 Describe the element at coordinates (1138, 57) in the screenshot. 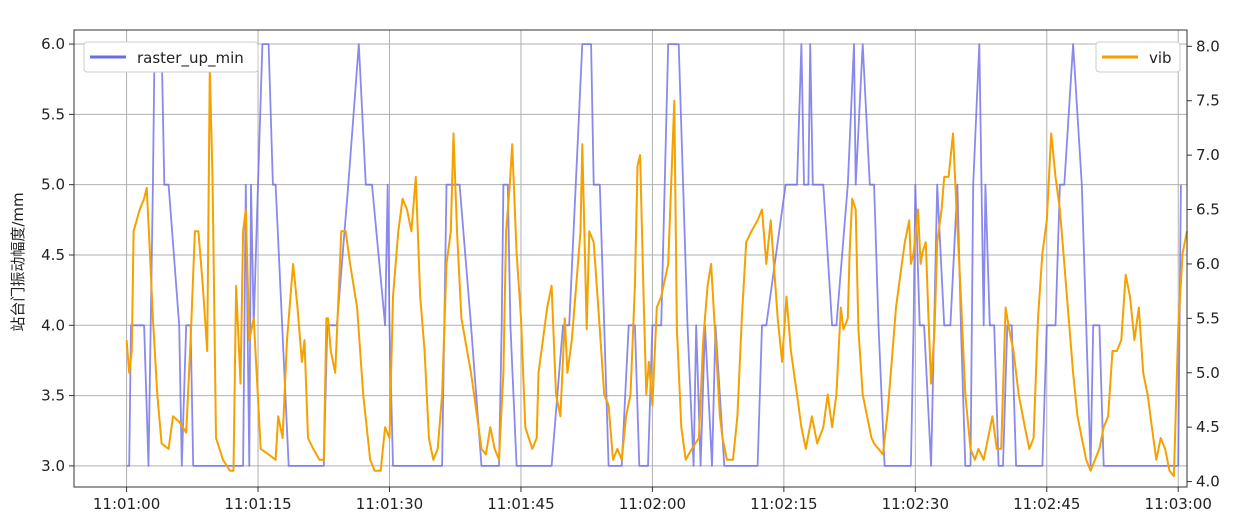

I see `legend-vib: vib` at that location.